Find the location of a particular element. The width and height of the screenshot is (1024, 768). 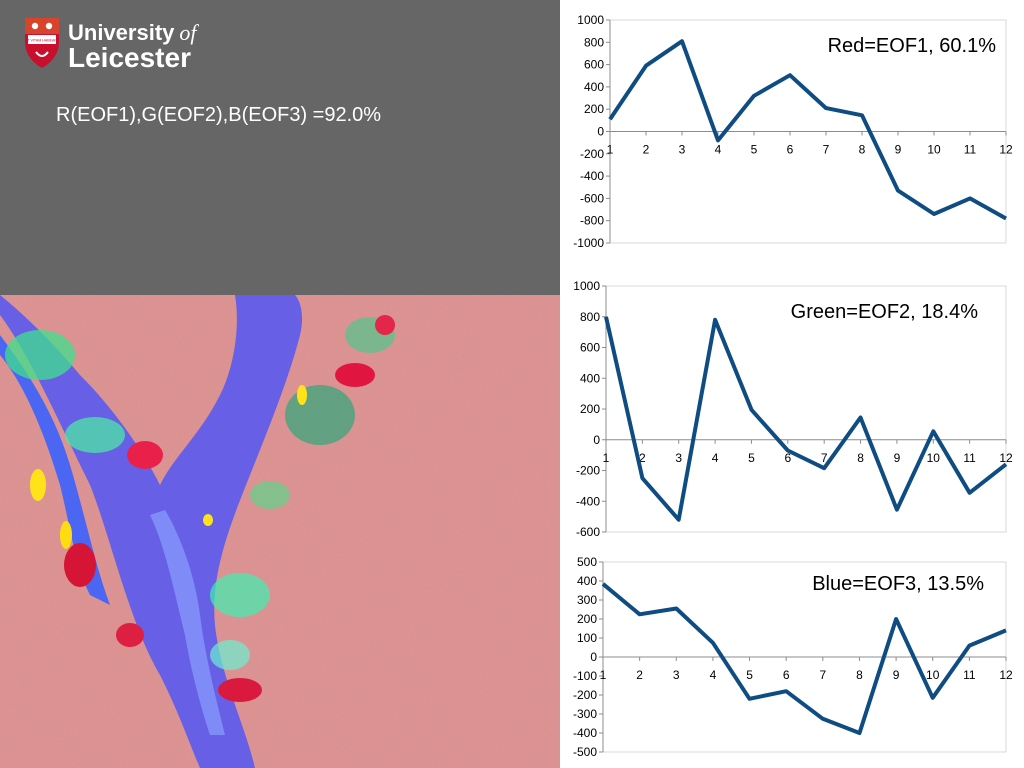

logo-university-text: University of is located at coordinates (133, 32).